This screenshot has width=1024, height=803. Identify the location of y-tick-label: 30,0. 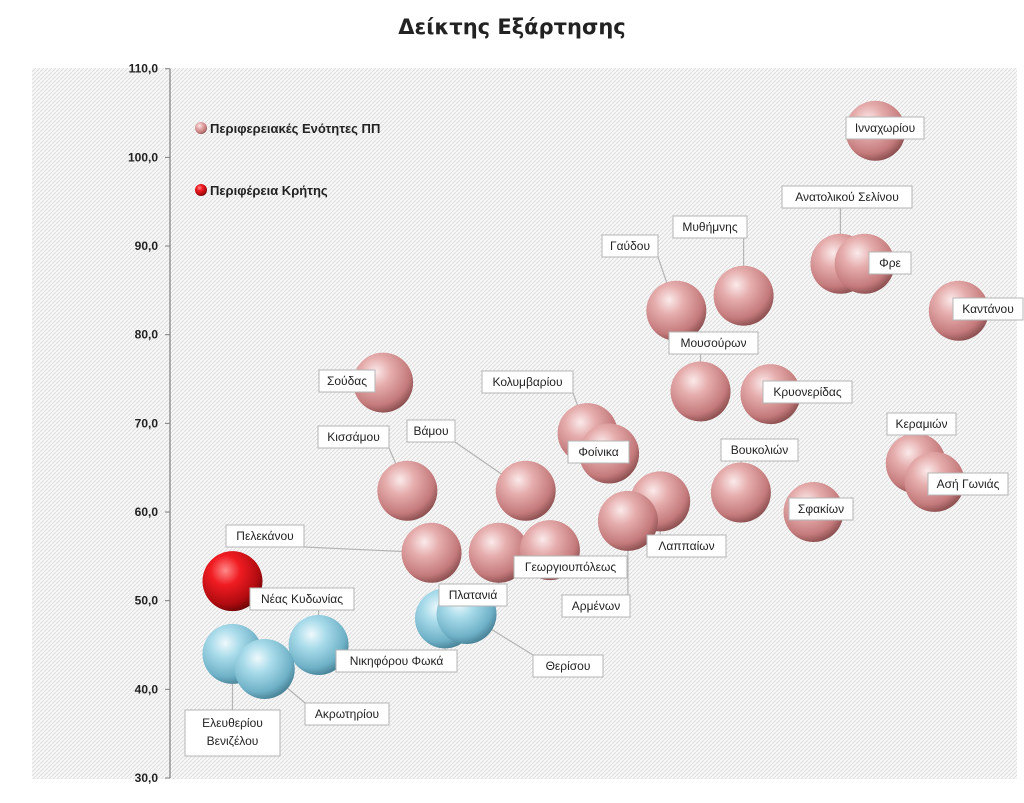
(147, 778).